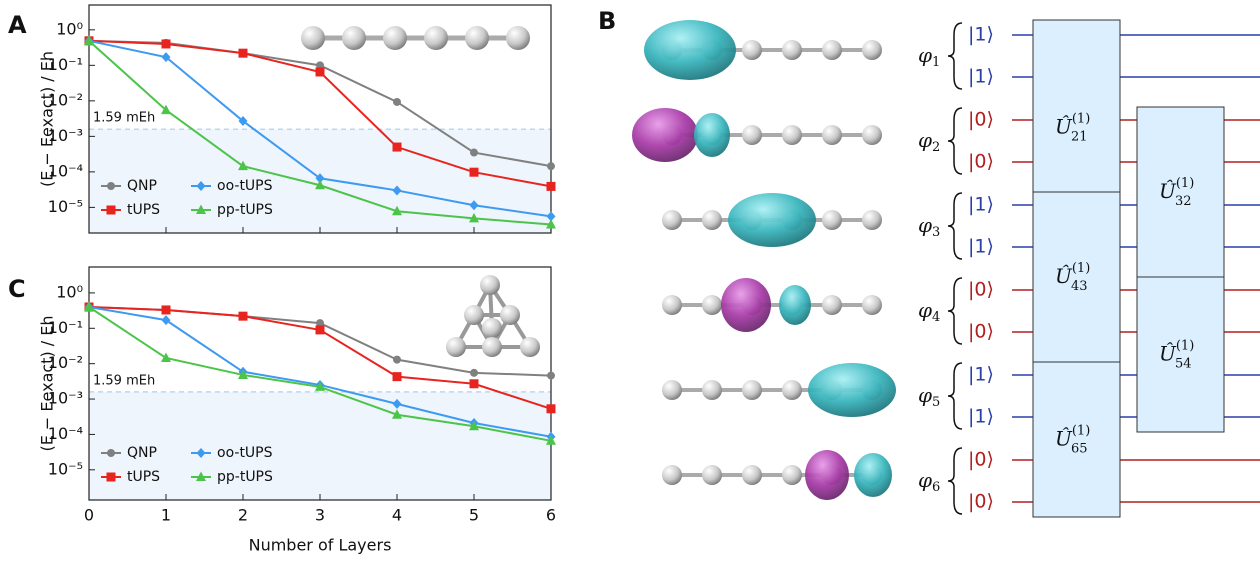  What do you see at coordinates (65, 327) in the screenshot?
I see `y-tick-label: 10⁻¹` at bounding box center [65, 327].